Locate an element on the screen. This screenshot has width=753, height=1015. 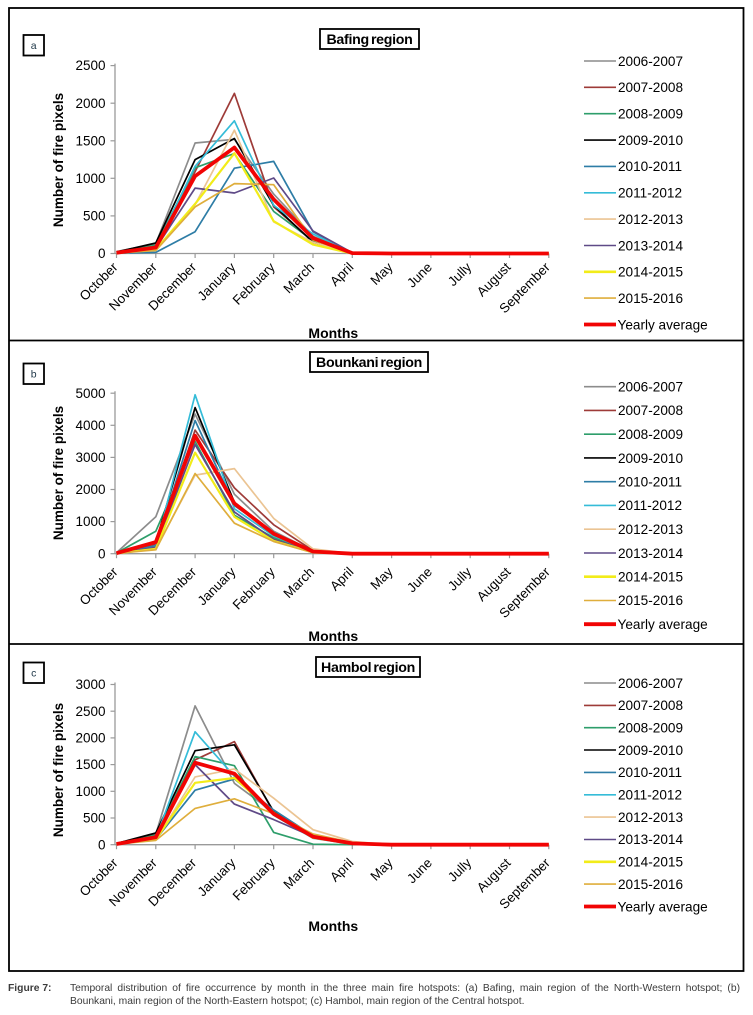
svg-text: a is located at coordinates (34, 46).